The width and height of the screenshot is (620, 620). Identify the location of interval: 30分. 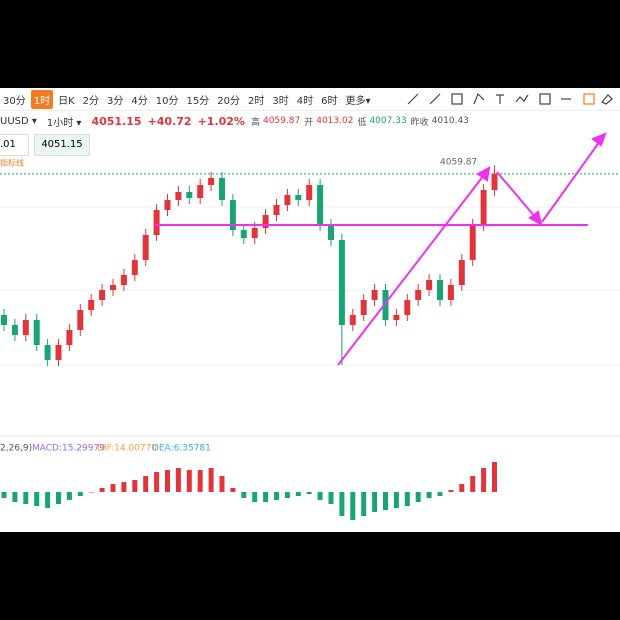
(14, 101).